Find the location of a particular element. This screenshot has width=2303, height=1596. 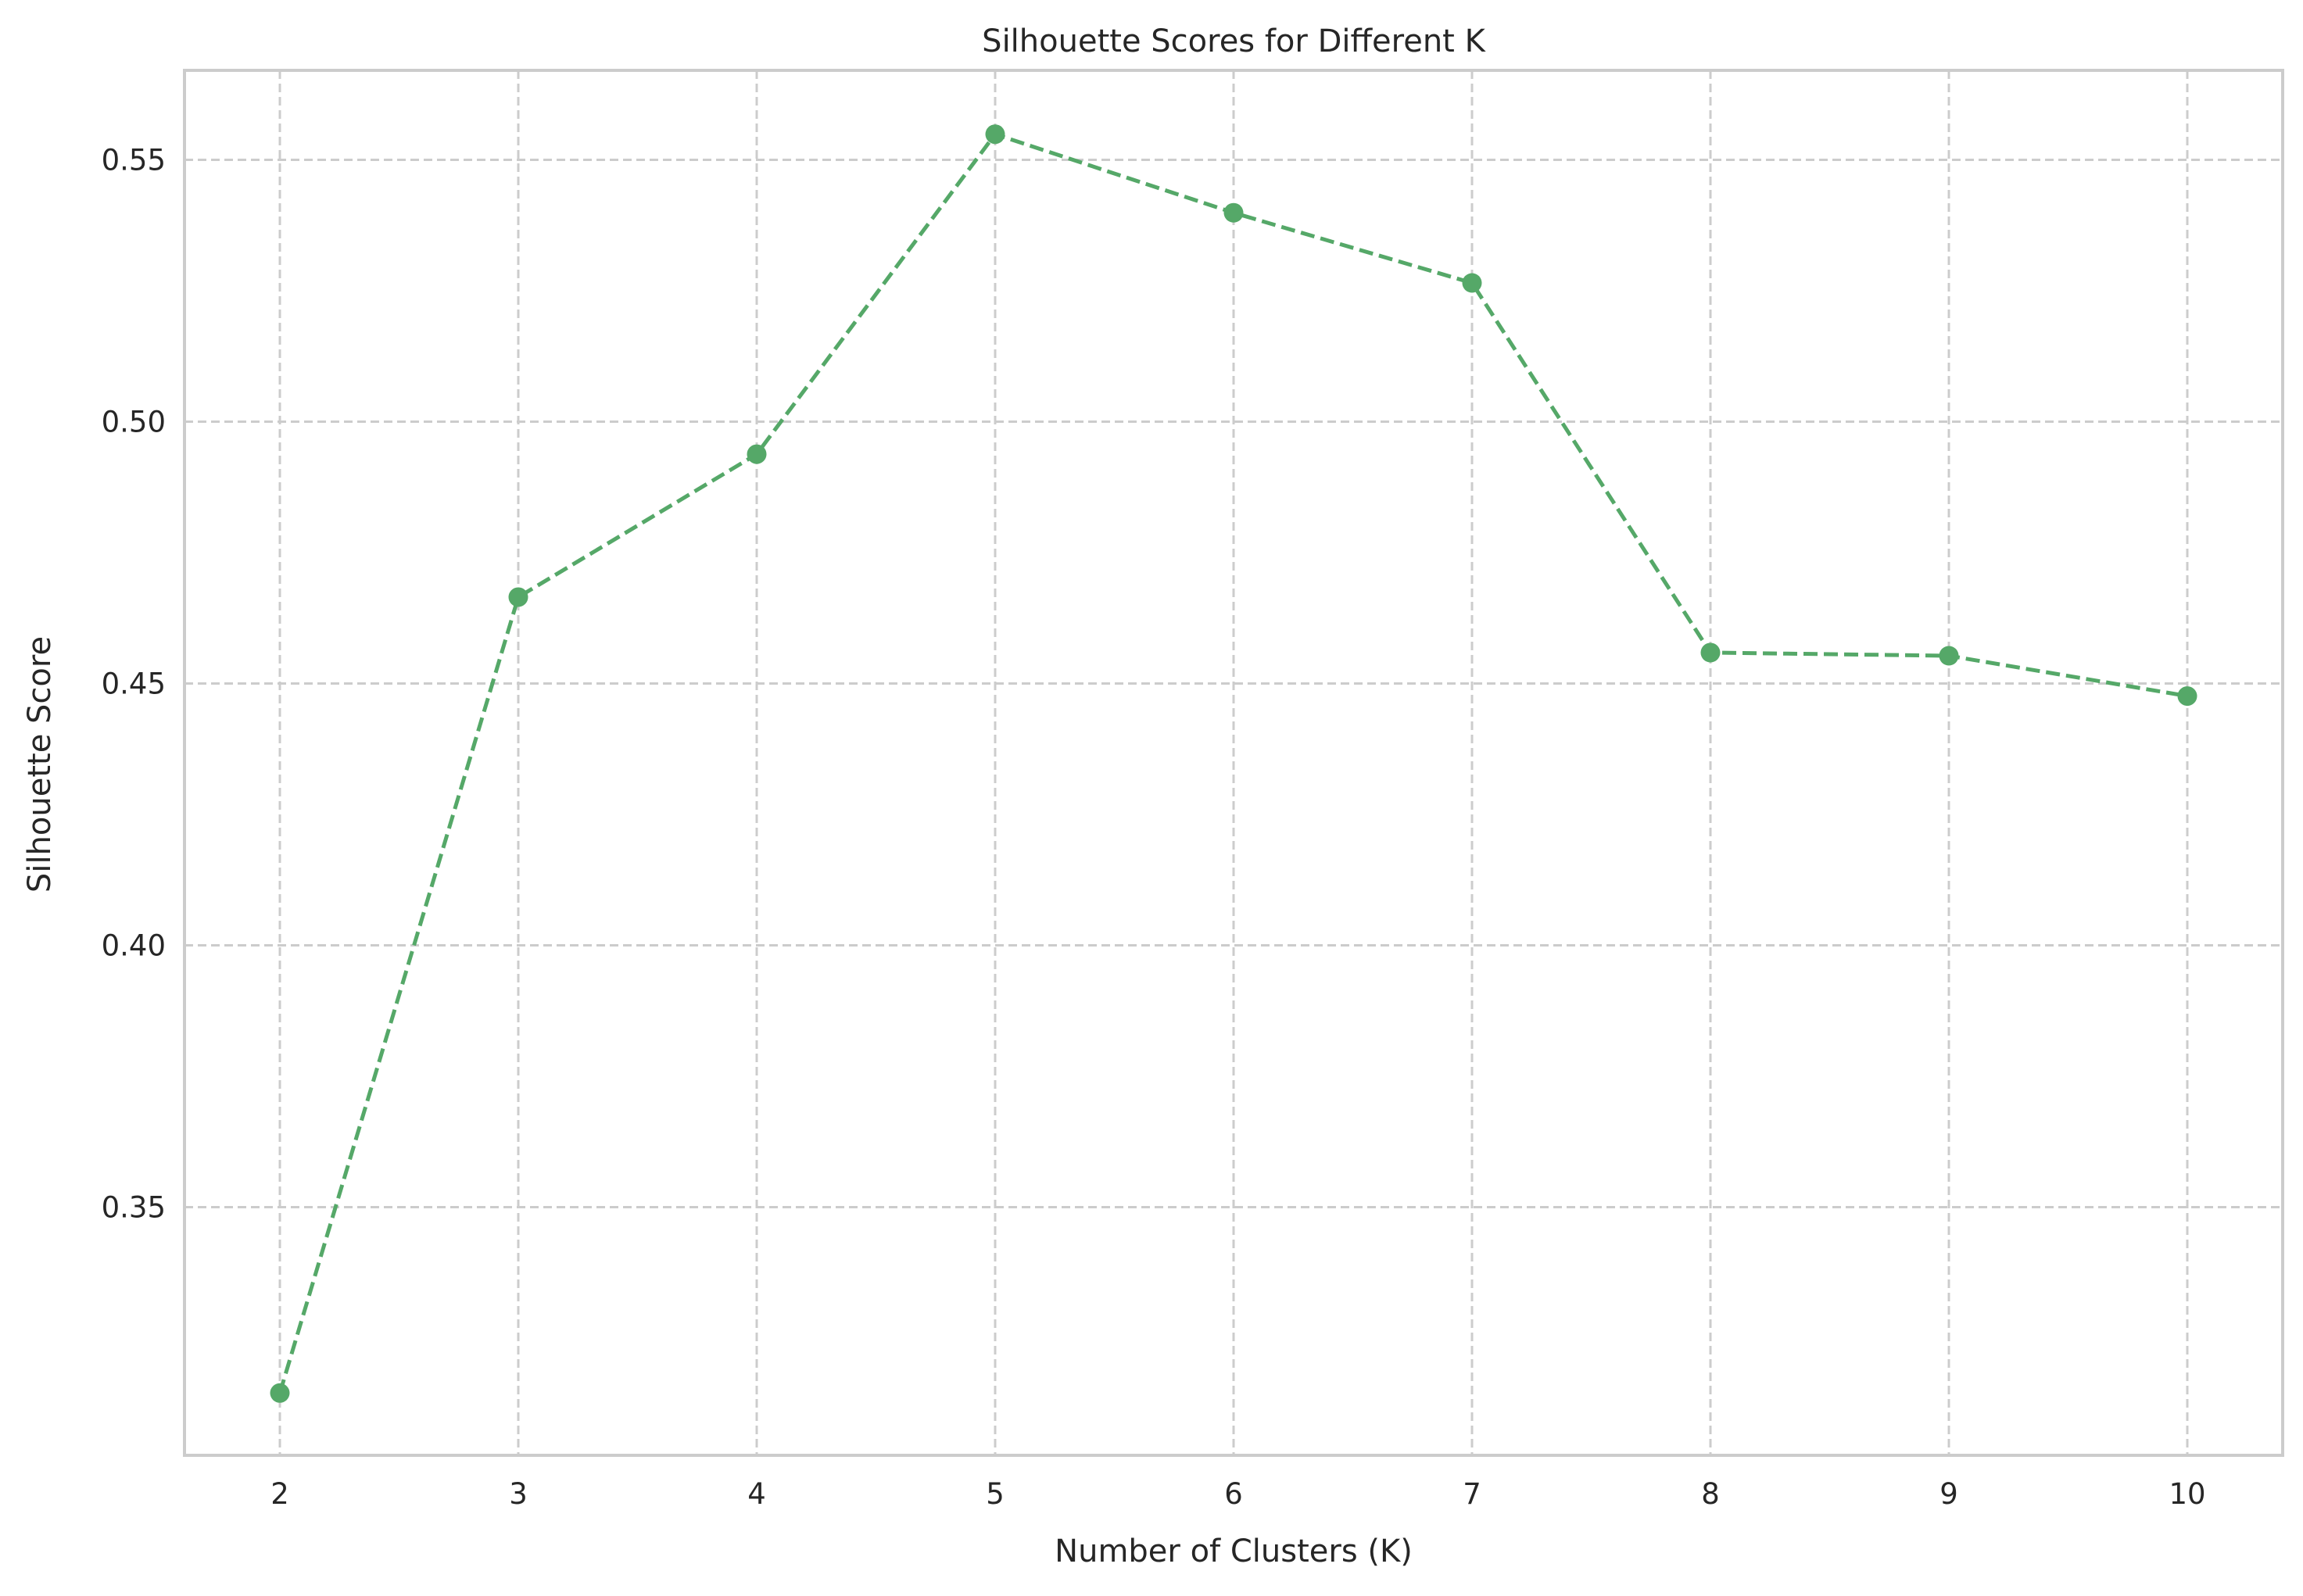

y-tick-label: 0.50 is located at coordinates (134, 422).